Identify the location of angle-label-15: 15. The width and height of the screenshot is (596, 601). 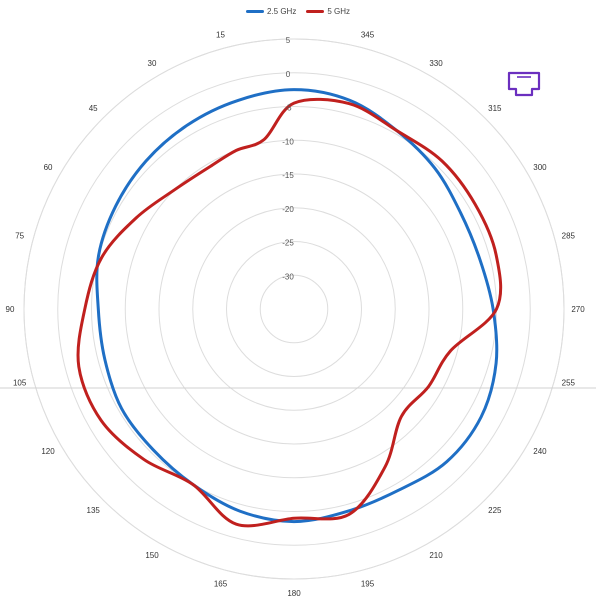
(220, 35).